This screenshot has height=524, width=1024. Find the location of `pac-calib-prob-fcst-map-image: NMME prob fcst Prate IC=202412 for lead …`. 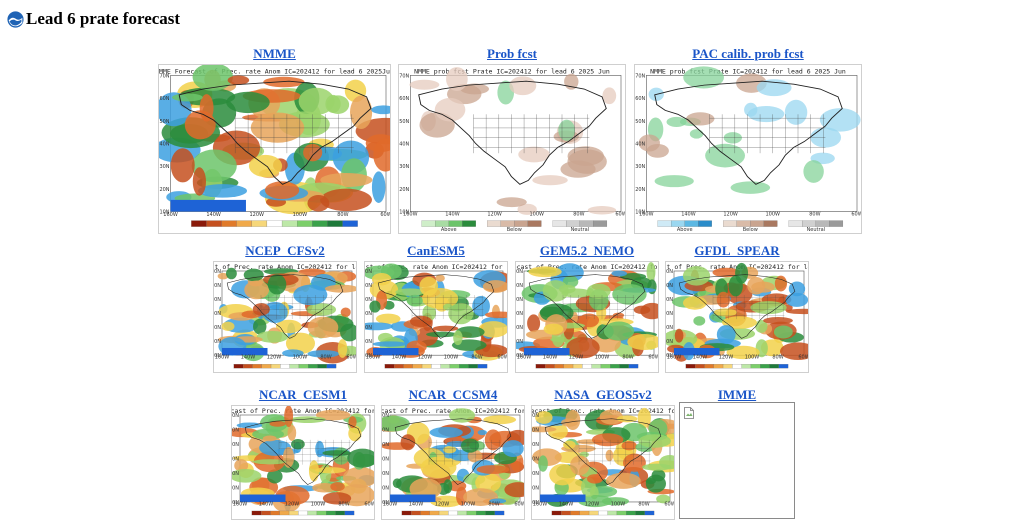

pac-calib-prob-fcst-map-image: NMME prob fcst Prate IC=202412 for lead … is located at coordinates (748, 149).